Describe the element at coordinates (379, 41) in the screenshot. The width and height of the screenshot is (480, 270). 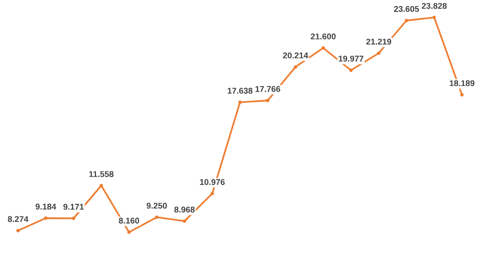
I see `data-label: 21.219` at that location.